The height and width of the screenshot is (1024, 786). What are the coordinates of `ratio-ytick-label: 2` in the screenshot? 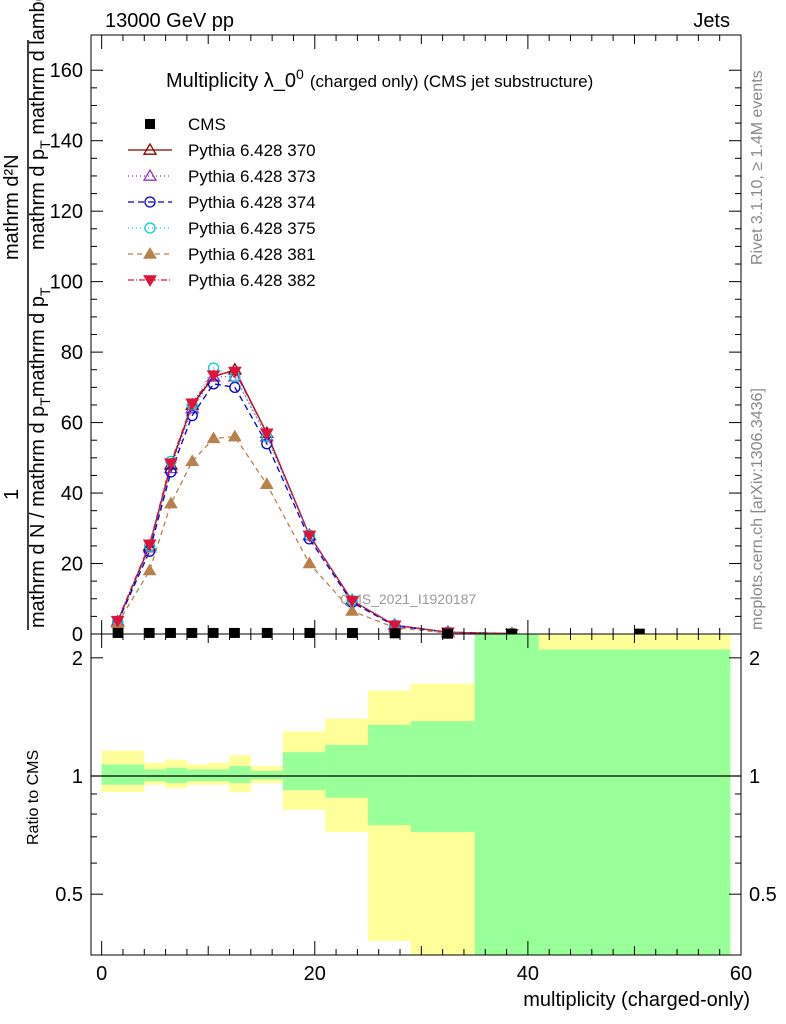 It's located at (77, 659).